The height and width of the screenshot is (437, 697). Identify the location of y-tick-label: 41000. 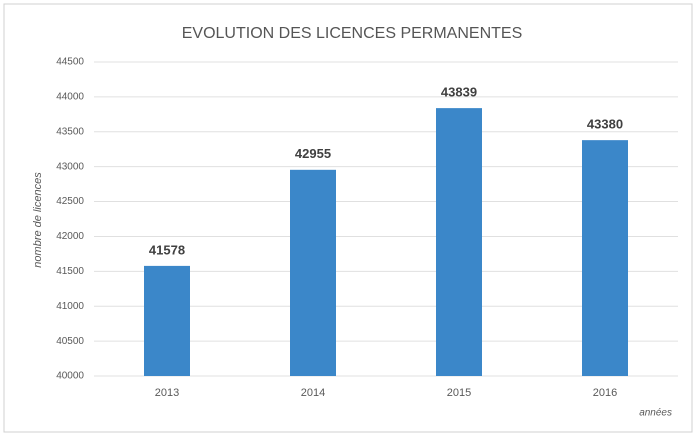
(70, 306).